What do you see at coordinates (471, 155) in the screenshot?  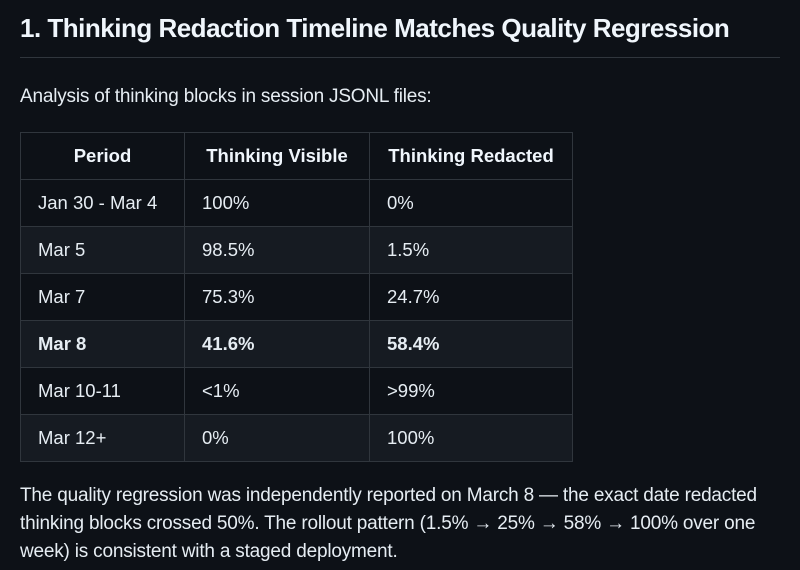 I see `column-header-thinking-redacted: Thinking Redacted` at bounding box center [471, 155].